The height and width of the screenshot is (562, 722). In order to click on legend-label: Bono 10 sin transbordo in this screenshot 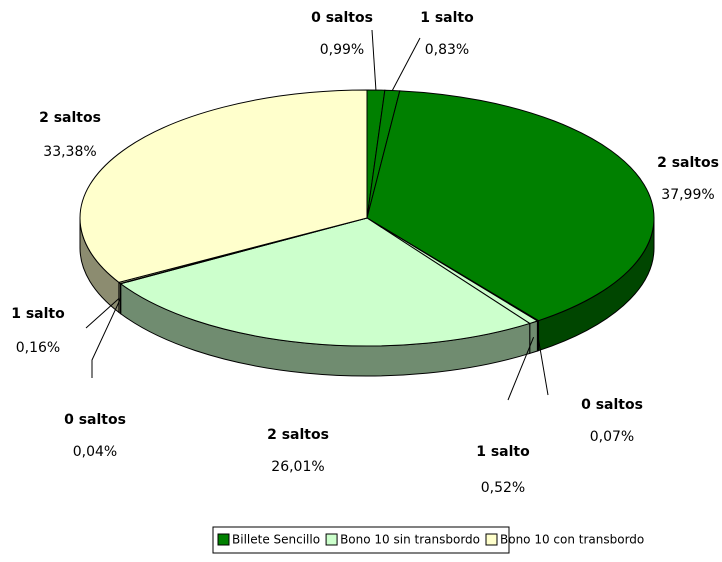, I will do `click(410, 540)`.